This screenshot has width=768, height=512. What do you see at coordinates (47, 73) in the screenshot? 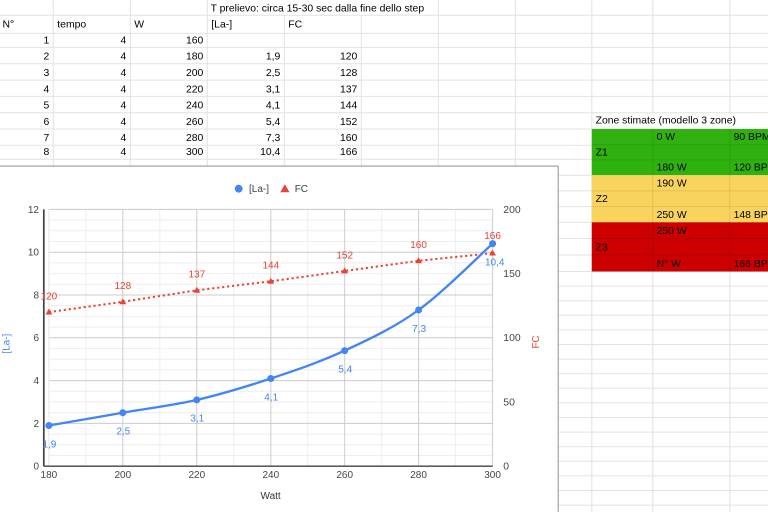
I see `svg-text: 3` at bounding box center [47, 73].